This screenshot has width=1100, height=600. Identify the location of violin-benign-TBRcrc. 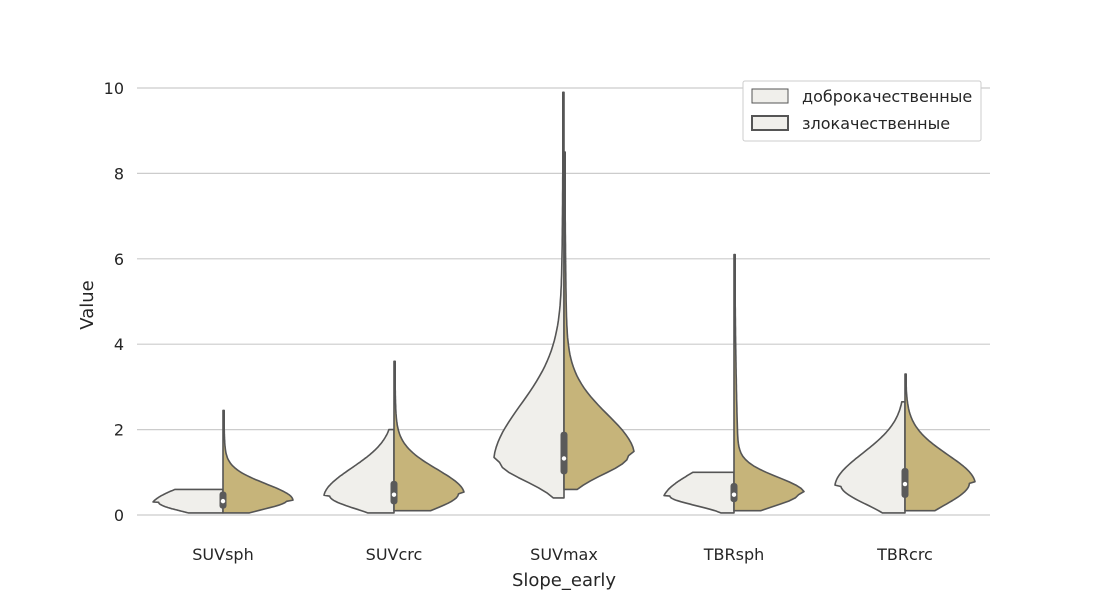
(870, 457).